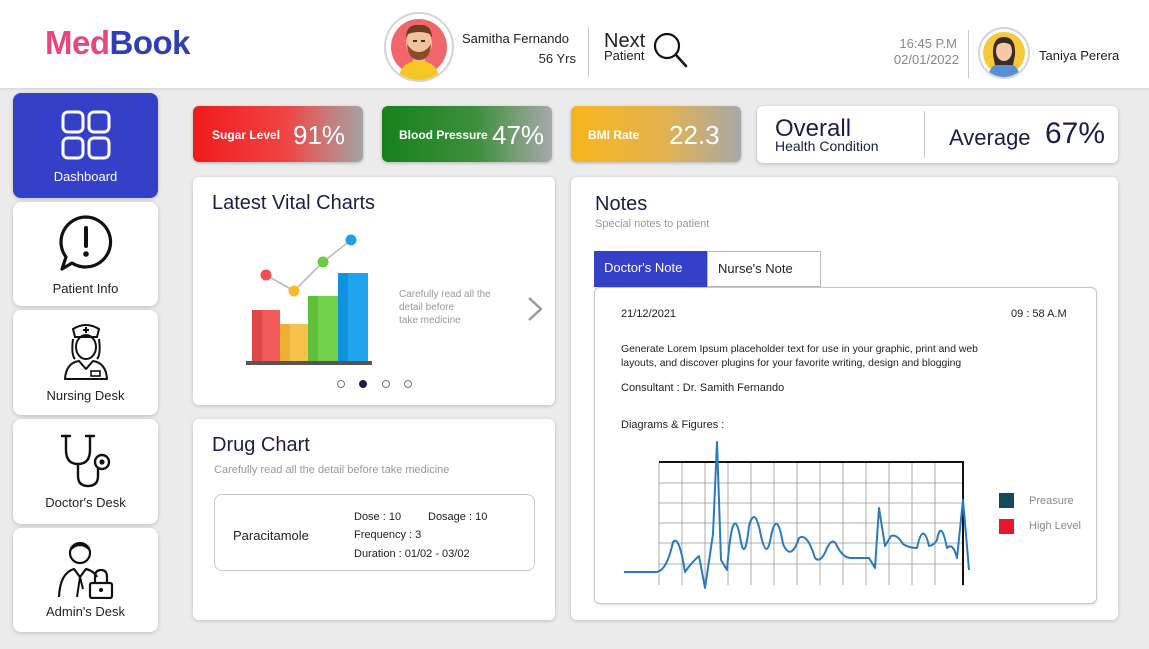  What do you see at coordinates (388, 535) in the screenshot?
I see `drug-frequency: Frequency : 3` at bounding box center [388, 535].